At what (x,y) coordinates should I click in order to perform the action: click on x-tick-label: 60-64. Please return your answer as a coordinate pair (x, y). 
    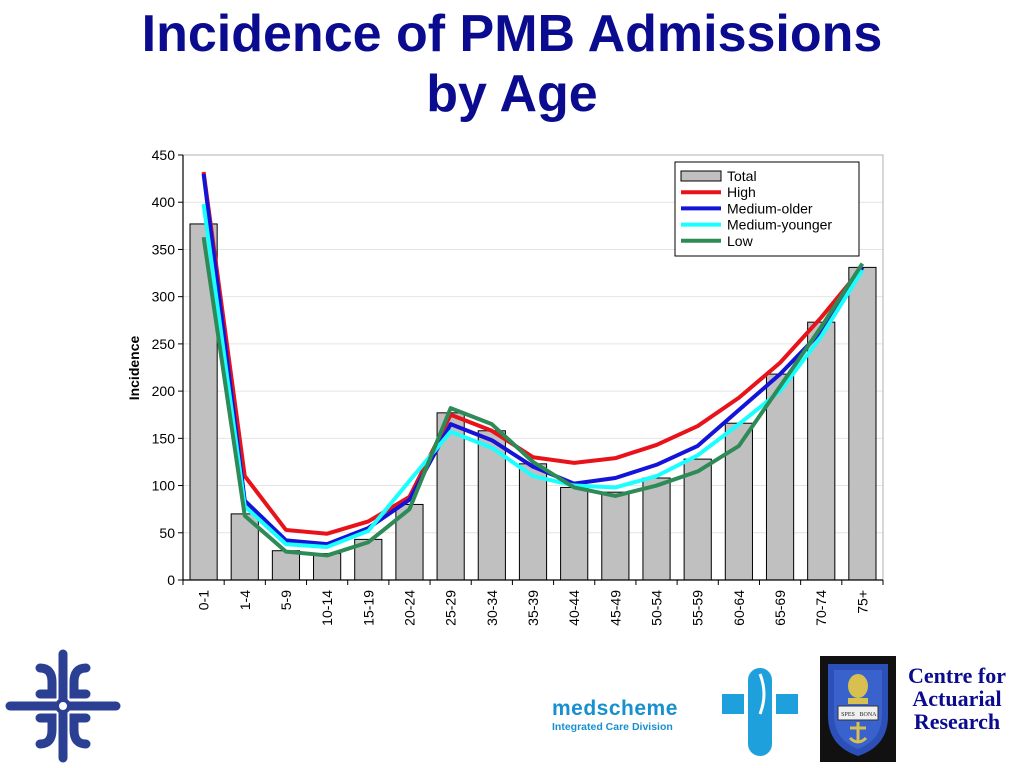
    Looking at the image, I should click on (739, 608).